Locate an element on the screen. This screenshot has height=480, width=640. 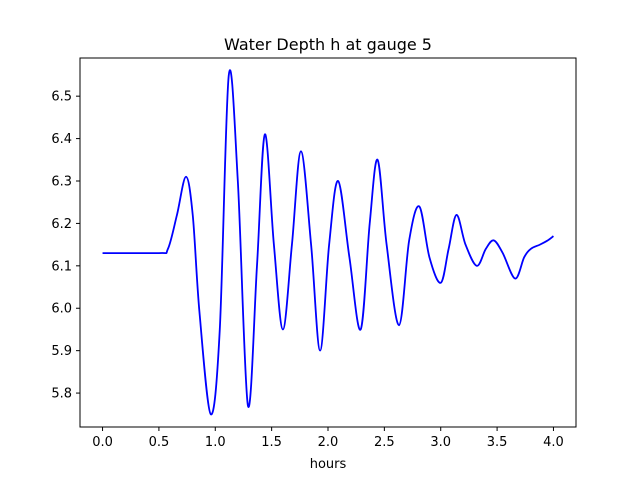
y-tick-label: 6.0 is located at coordinates (61, 309).